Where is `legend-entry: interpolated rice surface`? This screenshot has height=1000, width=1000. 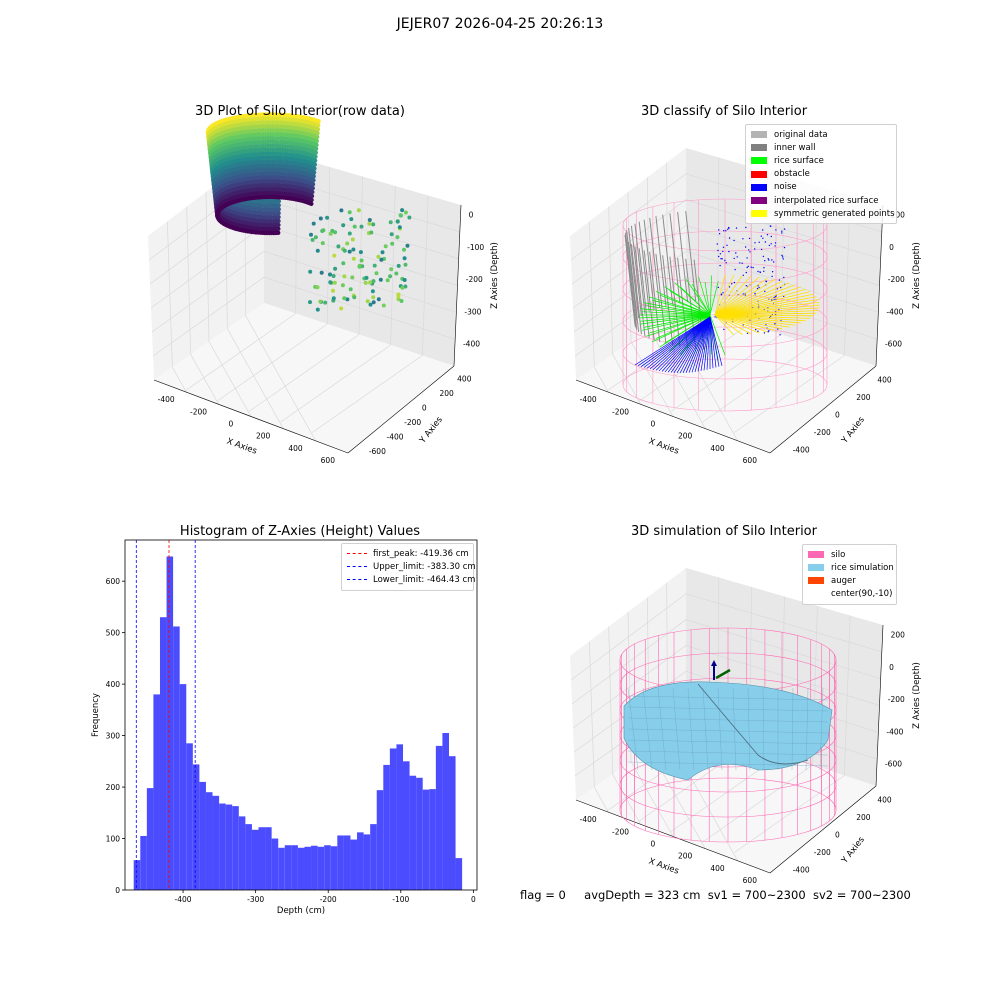 legend-entry: interpolated rice surface is located at coordinates (821, 200).